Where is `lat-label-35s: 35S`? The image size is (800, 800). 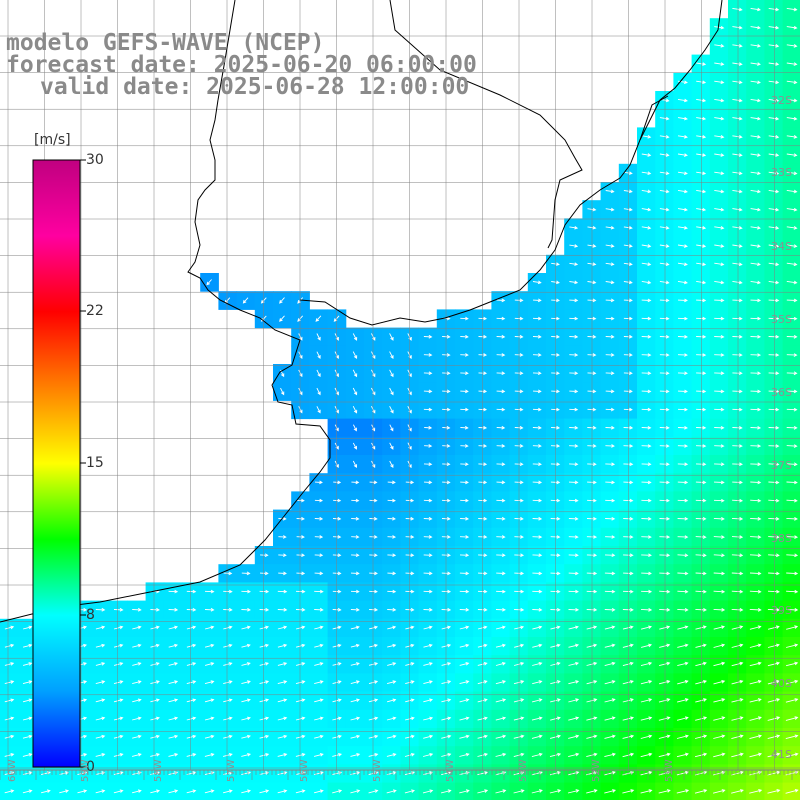
lat-label-35s: 35S is located at coordinates (781, 319).